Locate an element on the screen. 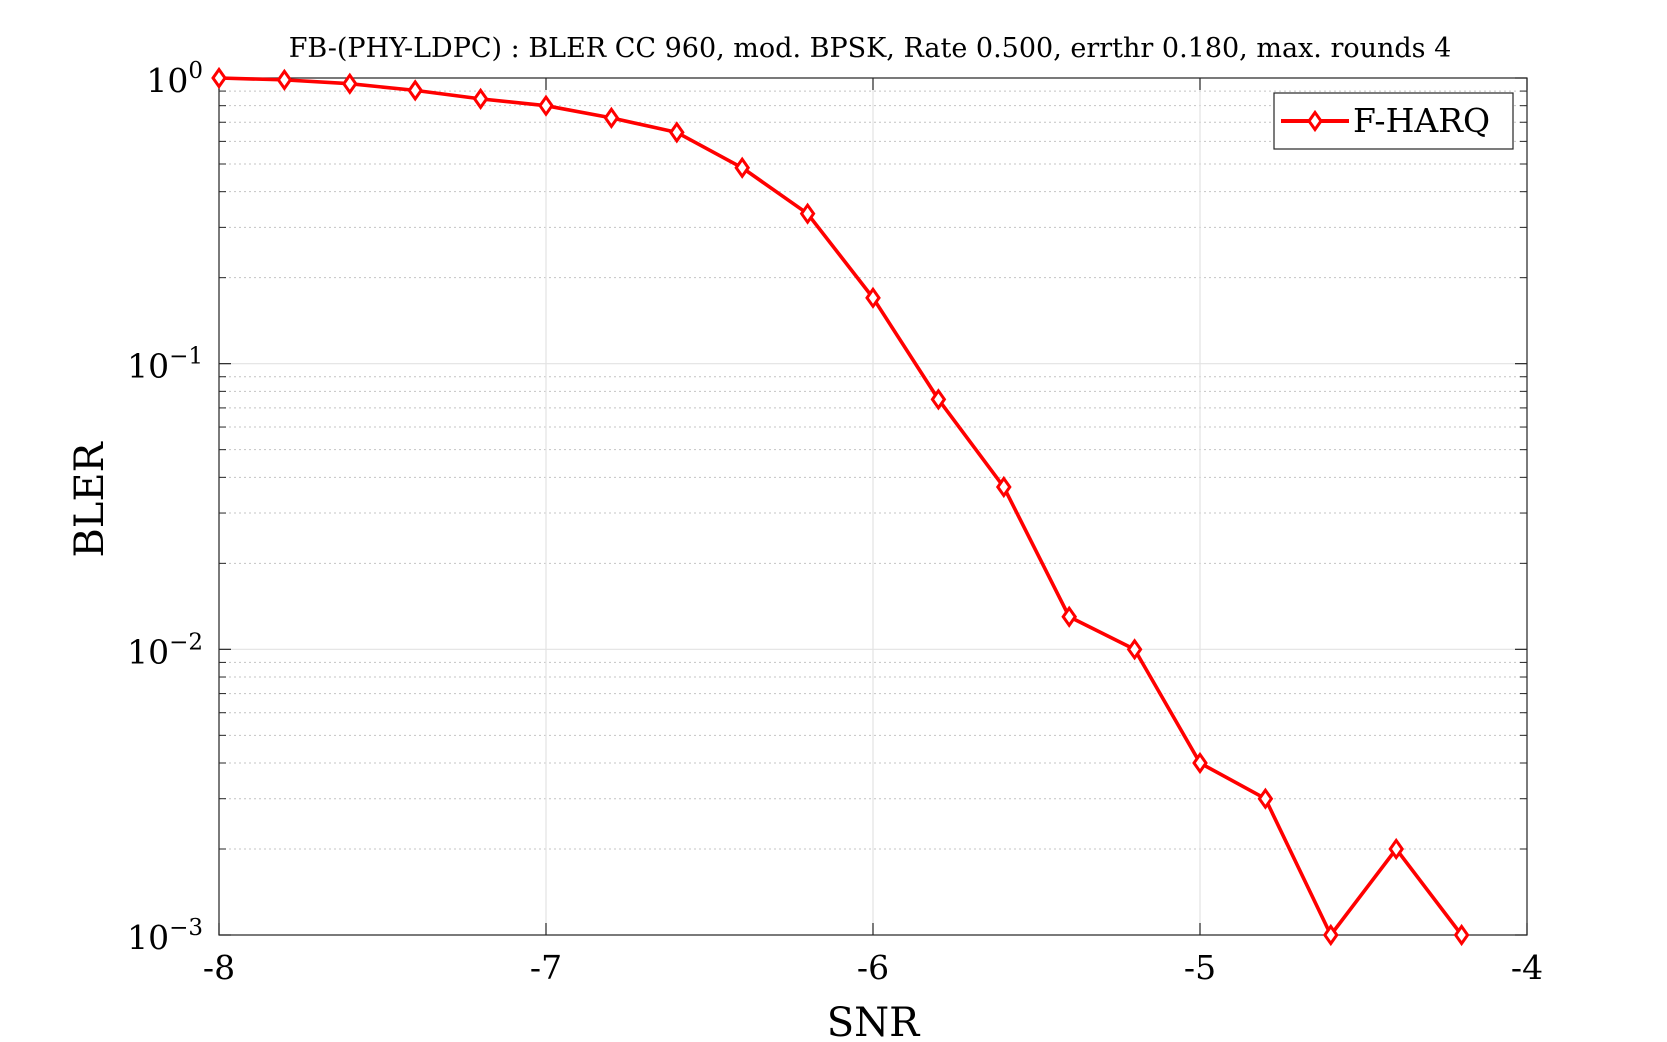 Image resolution: width=1667 pixels, height=1042 pixels. x-tick-labels: -8 -7 -6 -5 -4 is located at coordinates (873, 967).